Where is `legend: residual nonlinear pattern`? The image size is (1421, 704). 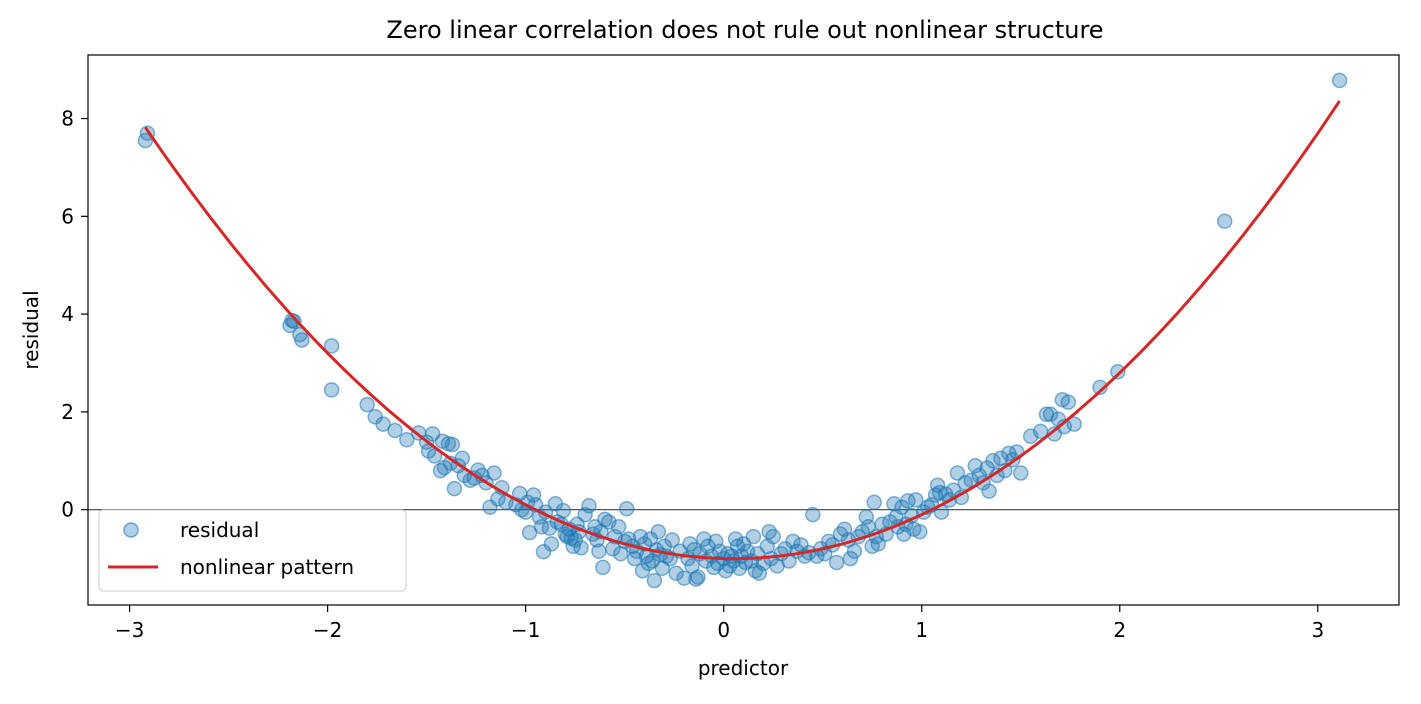
legend: residual nonlinear pattern is located at coordinates (252, 550).